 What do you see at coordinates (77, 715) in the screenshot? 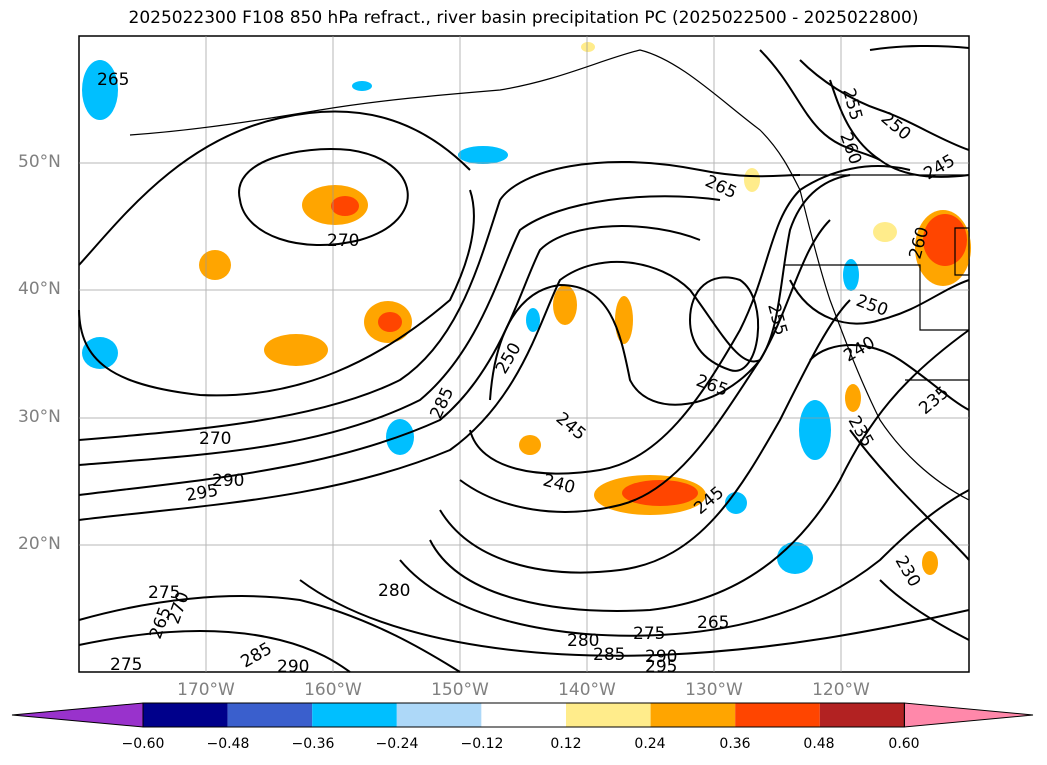
I see `colorbar-extend-low` at bounding box center [77, 715].